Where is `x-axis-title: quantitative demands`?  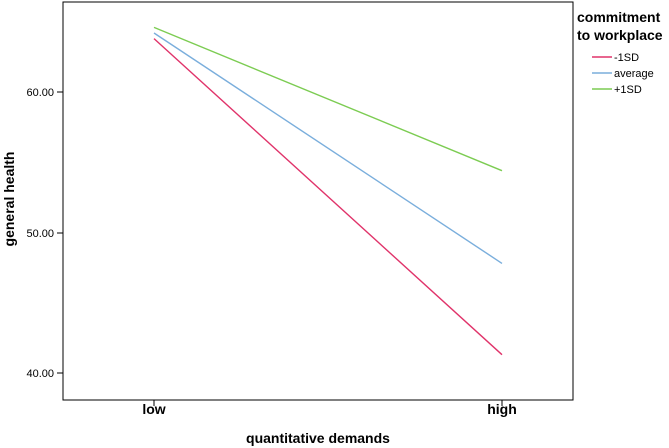
x-axis-title: quantitative demands is located at coordinates (318, 438).